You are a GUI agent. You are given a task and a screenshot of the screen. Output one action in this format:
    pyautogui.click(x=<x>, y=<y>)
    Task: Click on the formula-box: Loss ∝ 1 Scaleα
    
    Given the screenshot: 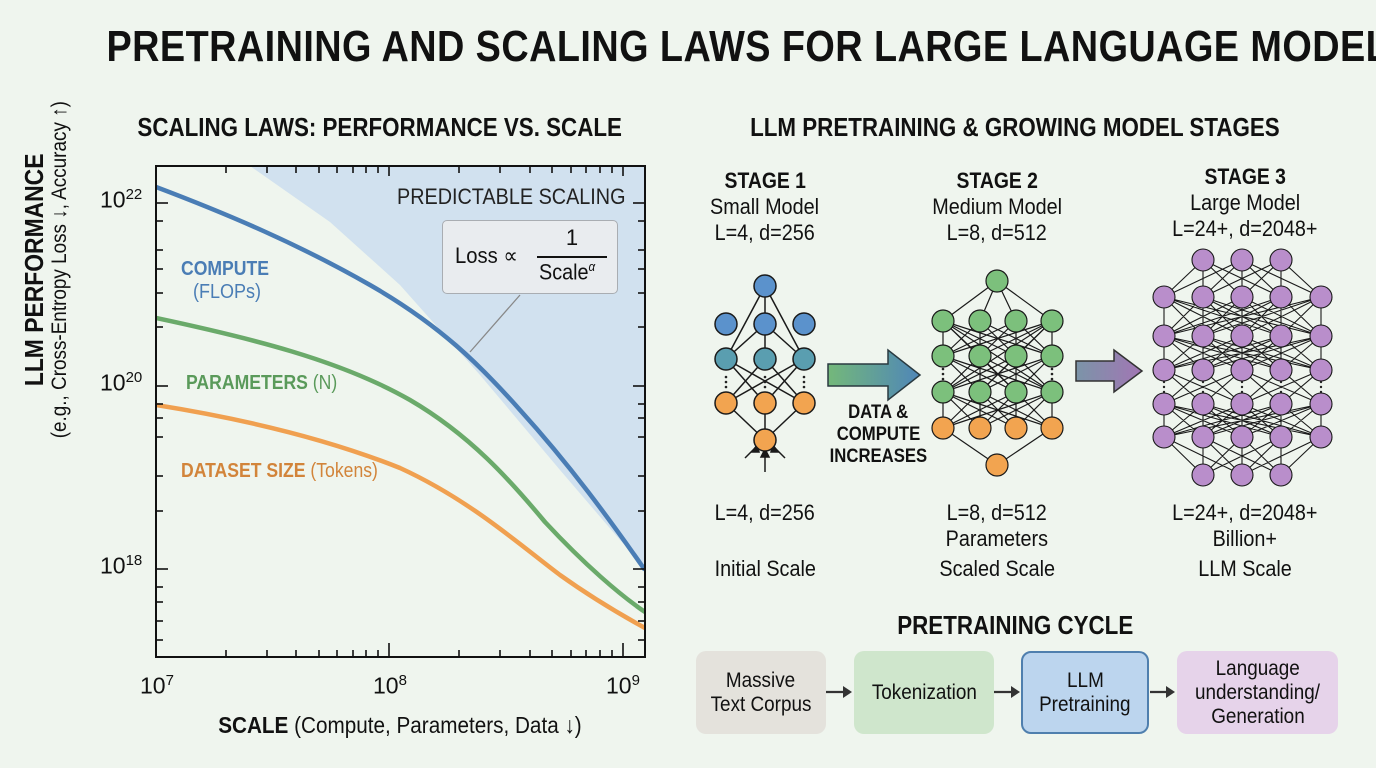 What is the action you would take?
    pyautogui.click(x=530, y=257)
    